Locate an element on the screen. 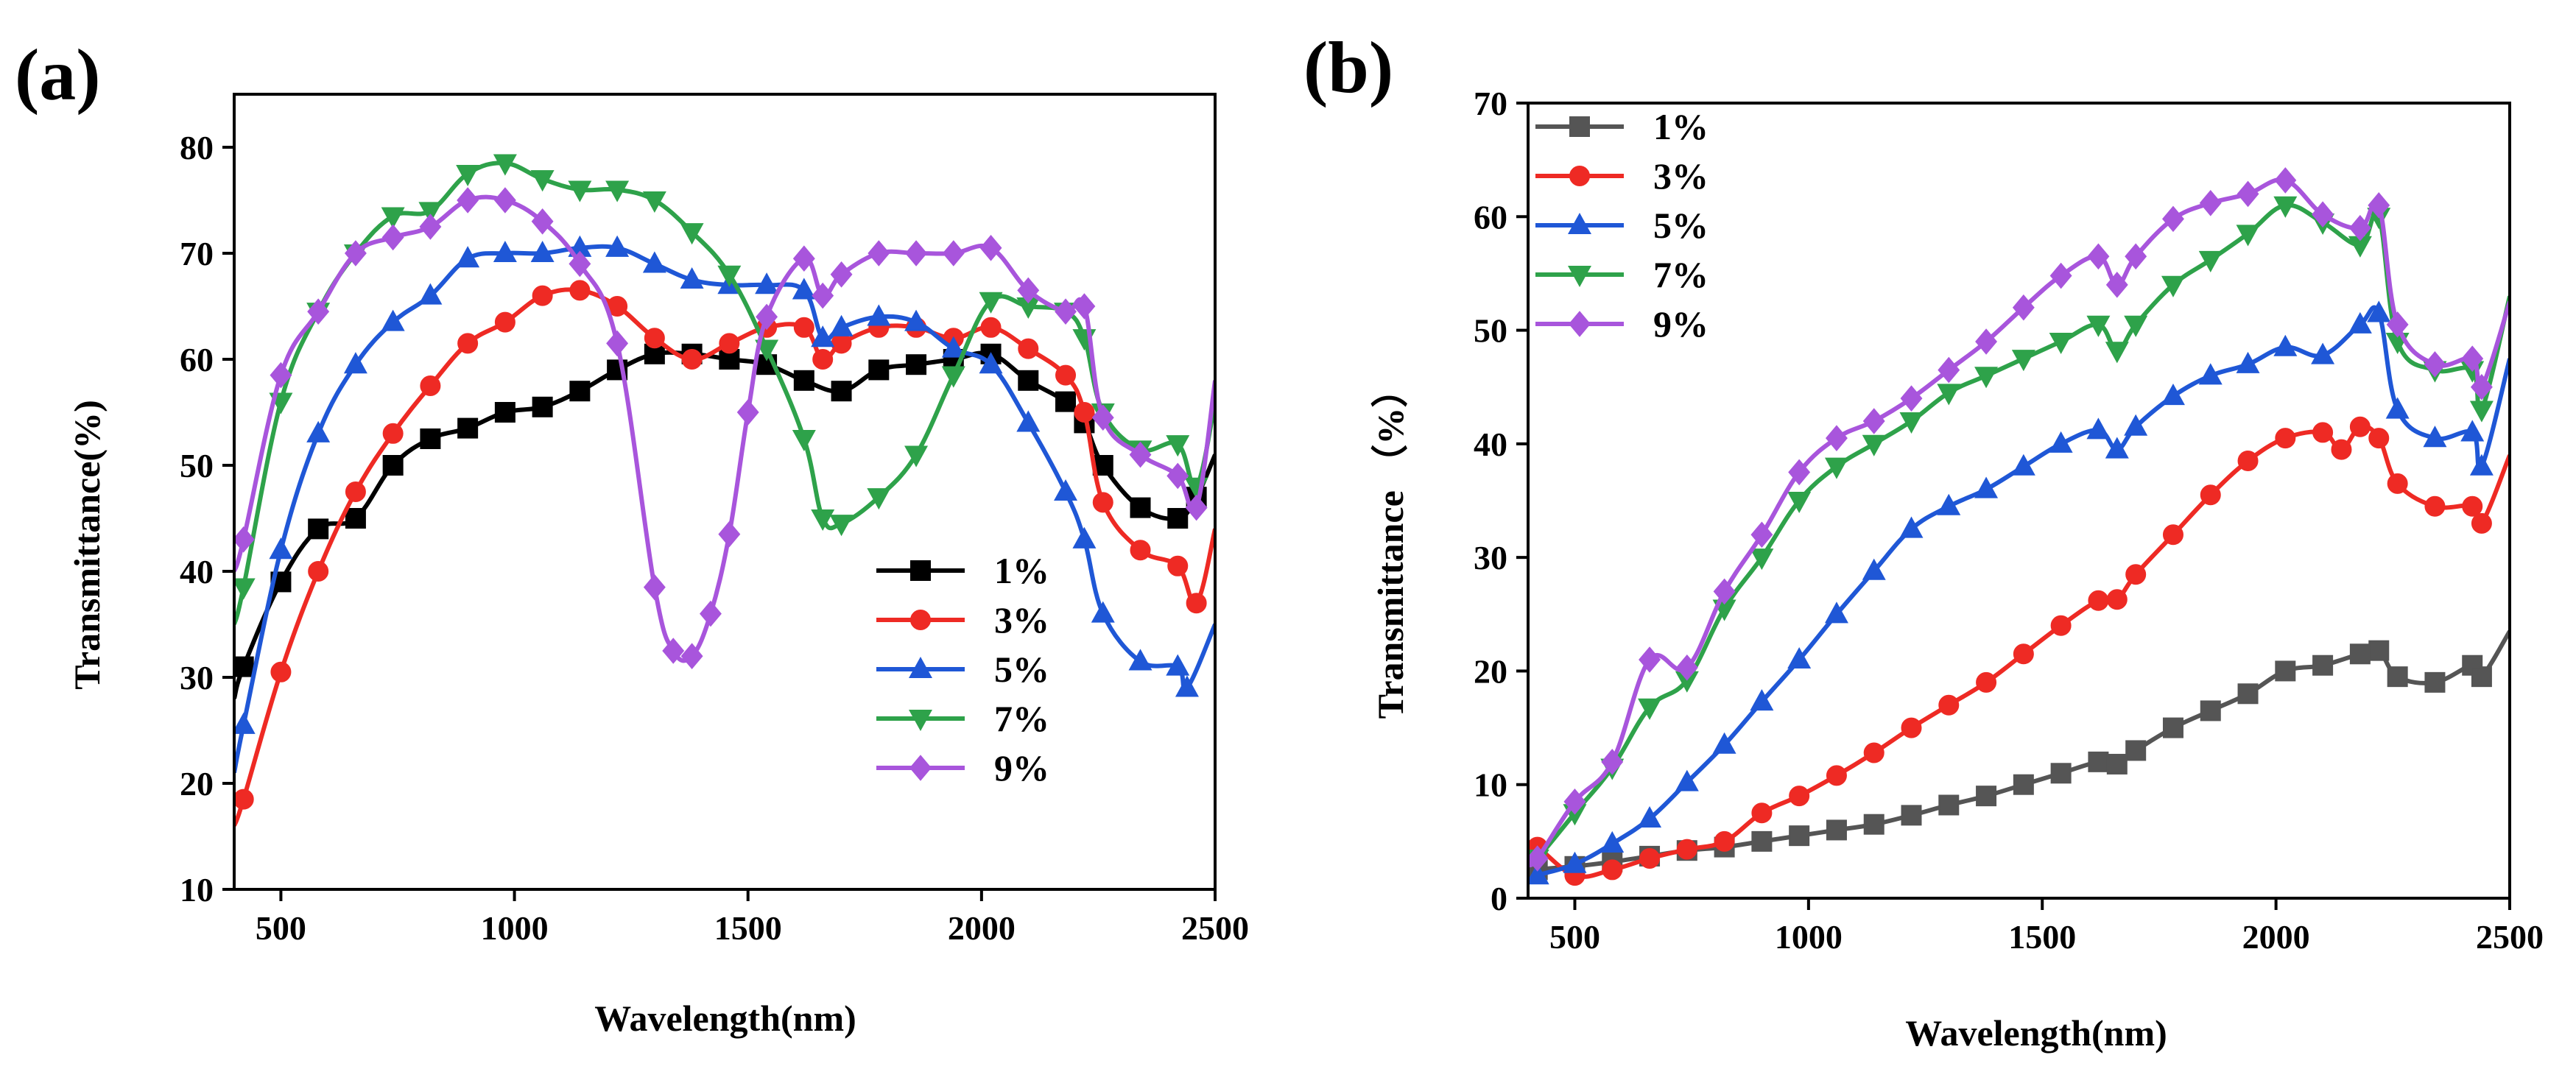 The width and height of the screenshot is (2576, 1069). y-axis-title-b: Transmittance （%） is located at coordinates (1390, 545).